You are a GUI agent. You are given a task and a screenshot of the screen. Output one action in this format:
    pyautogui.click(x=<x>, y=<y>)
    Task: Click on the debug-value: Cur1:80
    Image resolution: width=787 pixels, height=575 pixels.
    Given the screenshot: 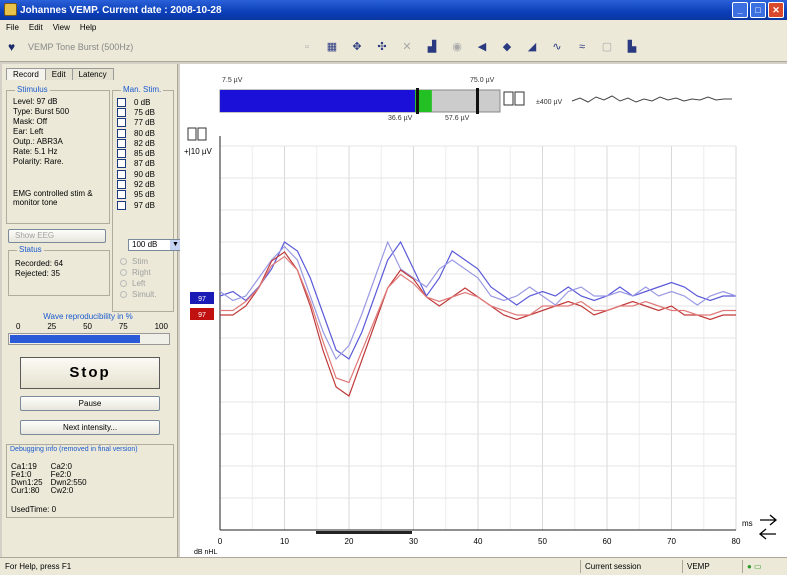 What is the action you would take?
    pyautogui.click(x=25, y=490)
    